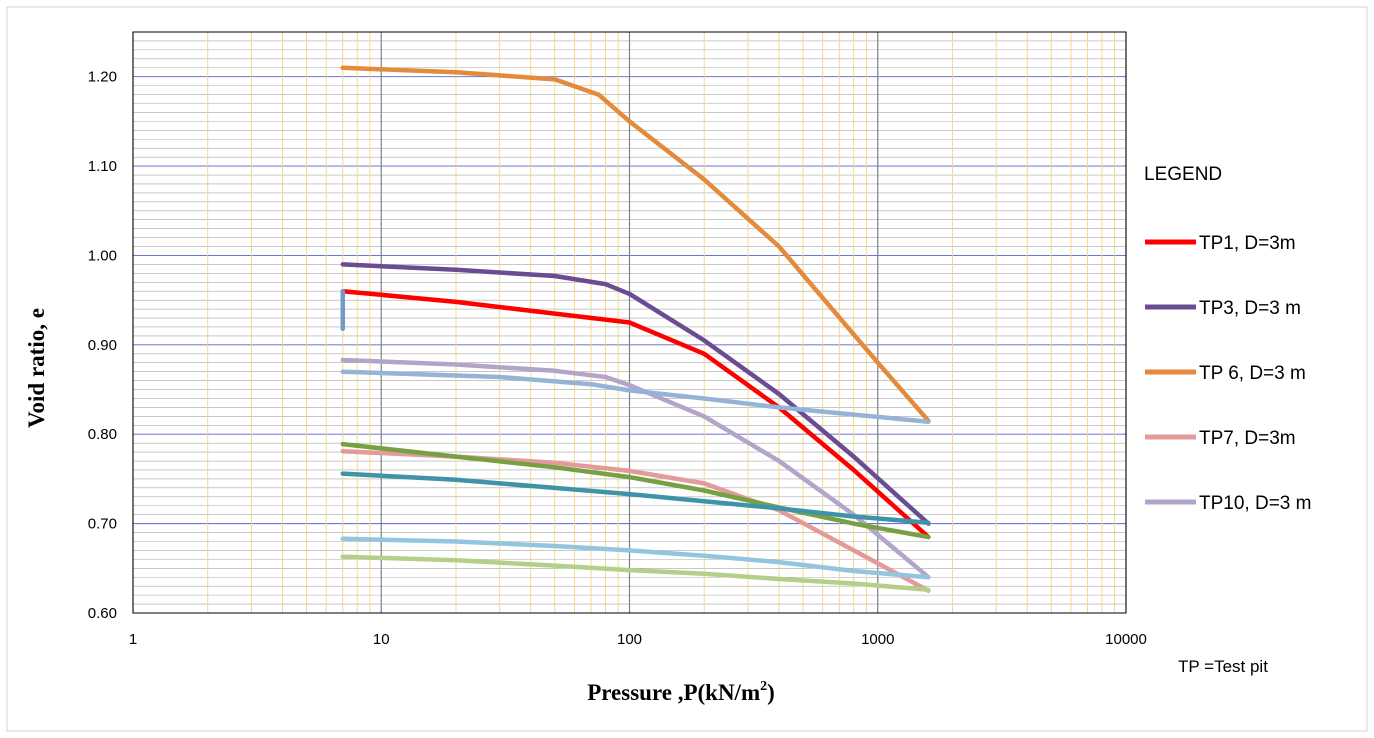 The height and width of the screenshot is (738, 1374). Describe the element at coordinates (763, 686) in the screenshot. I see `x-axis-title-superscript: 2` at that location.